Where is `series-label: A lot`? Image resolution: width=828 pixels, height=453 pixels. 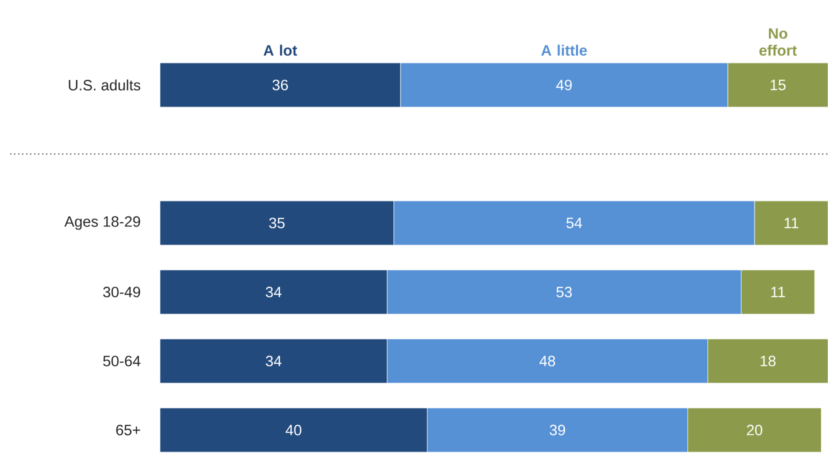
series-label: A lot is located at coordinates (281, 50).